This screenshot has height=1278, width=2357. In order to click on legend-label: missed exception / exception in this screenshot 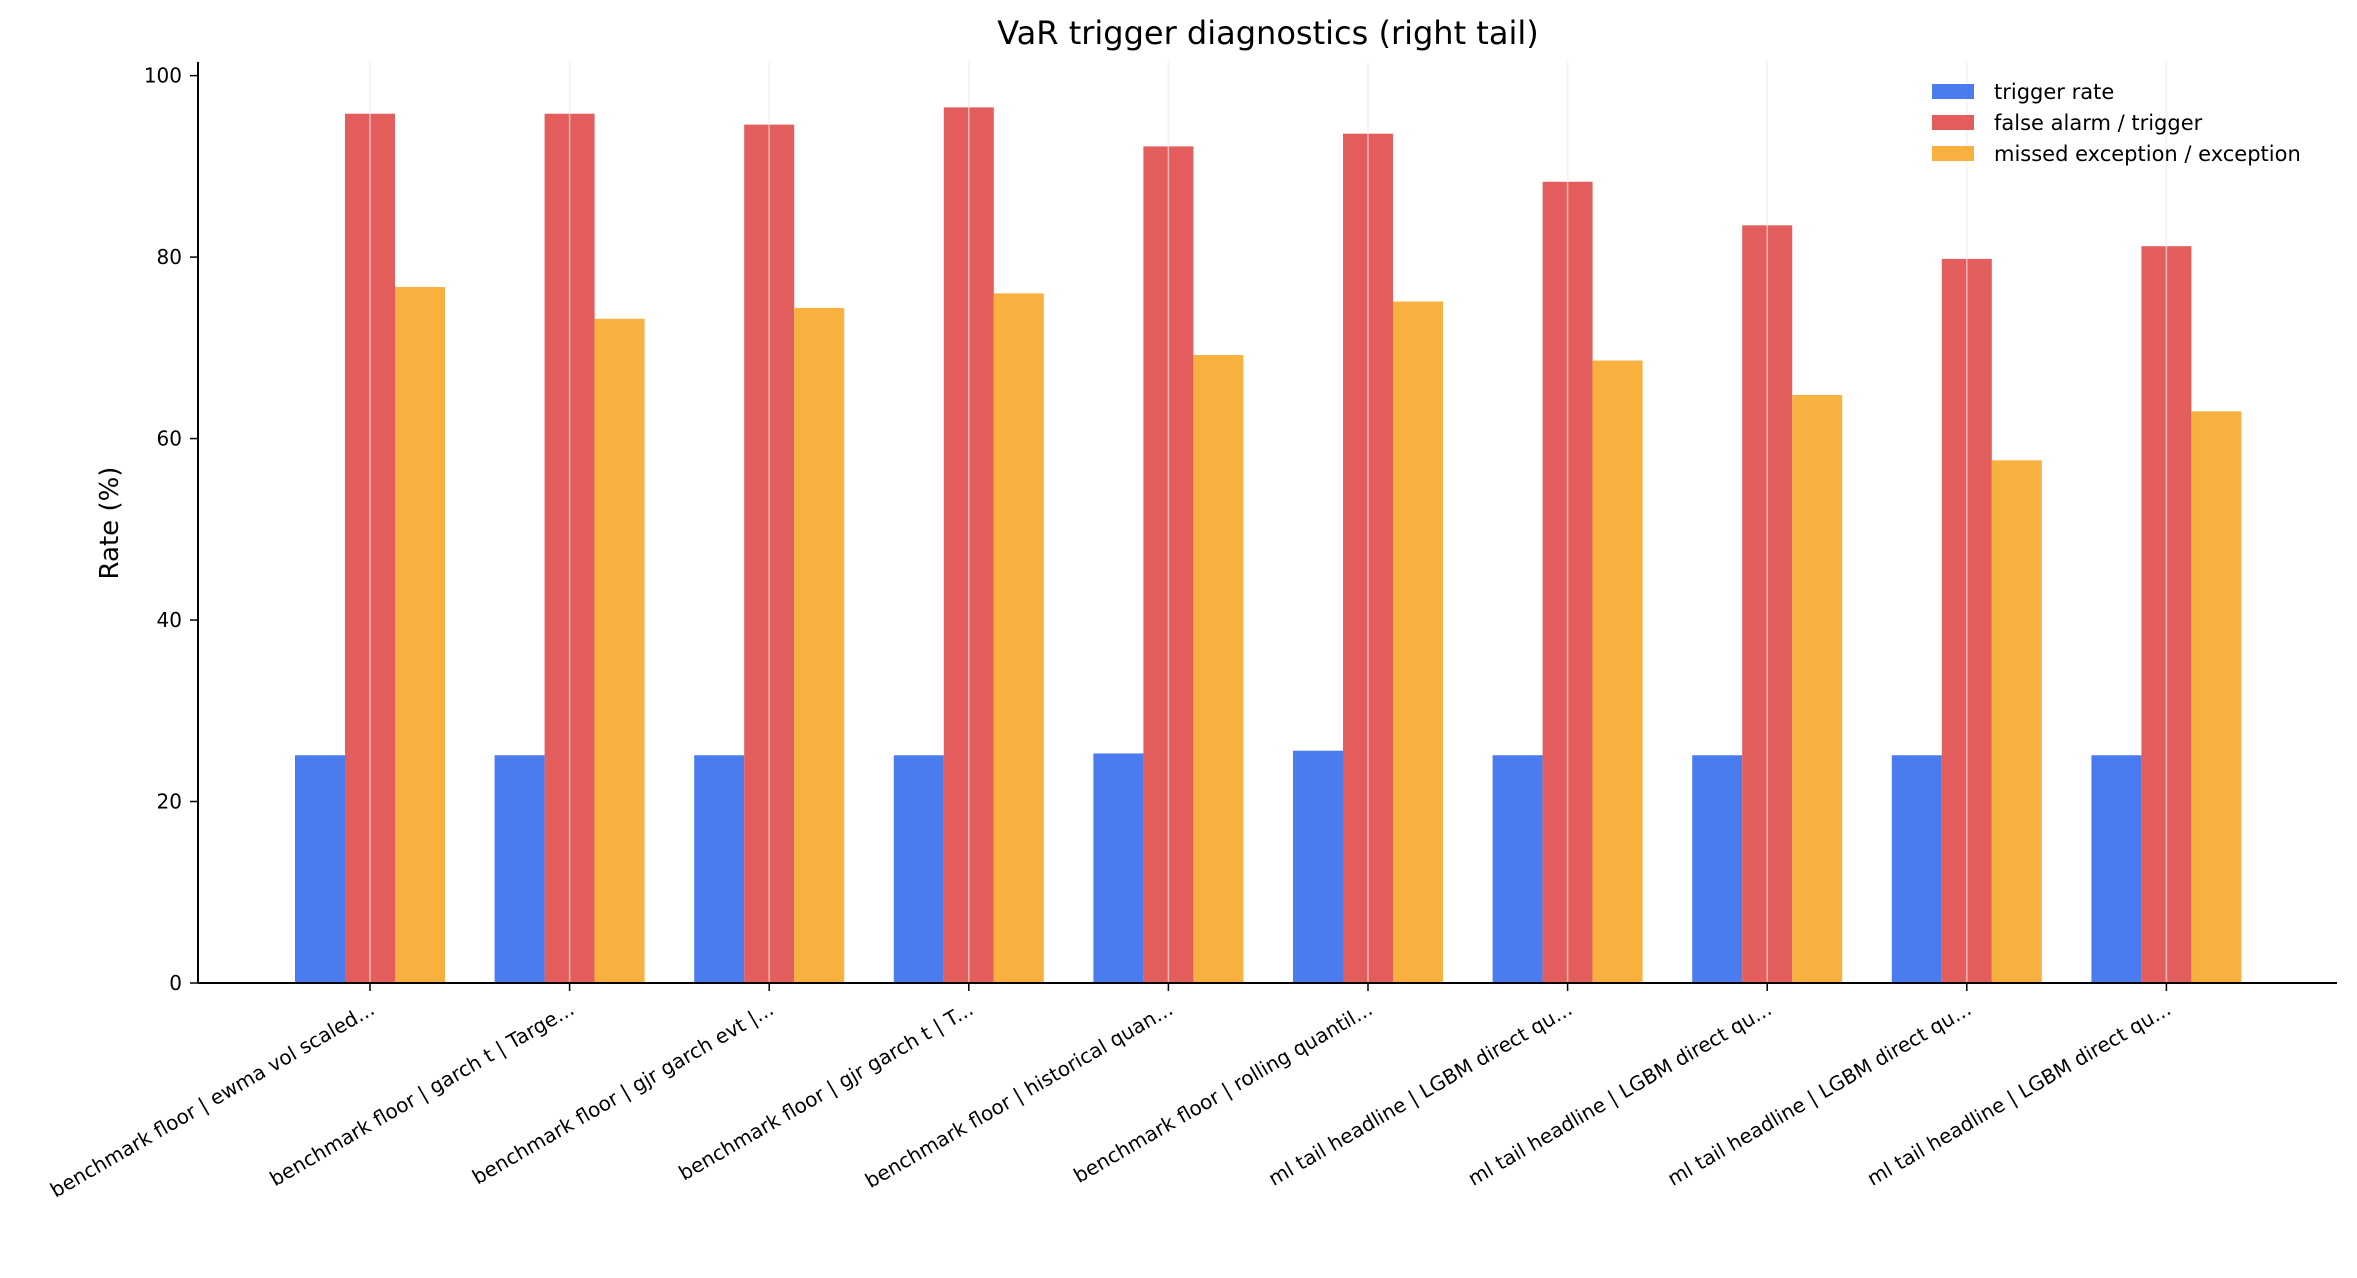, I will do `click(2147, 154)`.